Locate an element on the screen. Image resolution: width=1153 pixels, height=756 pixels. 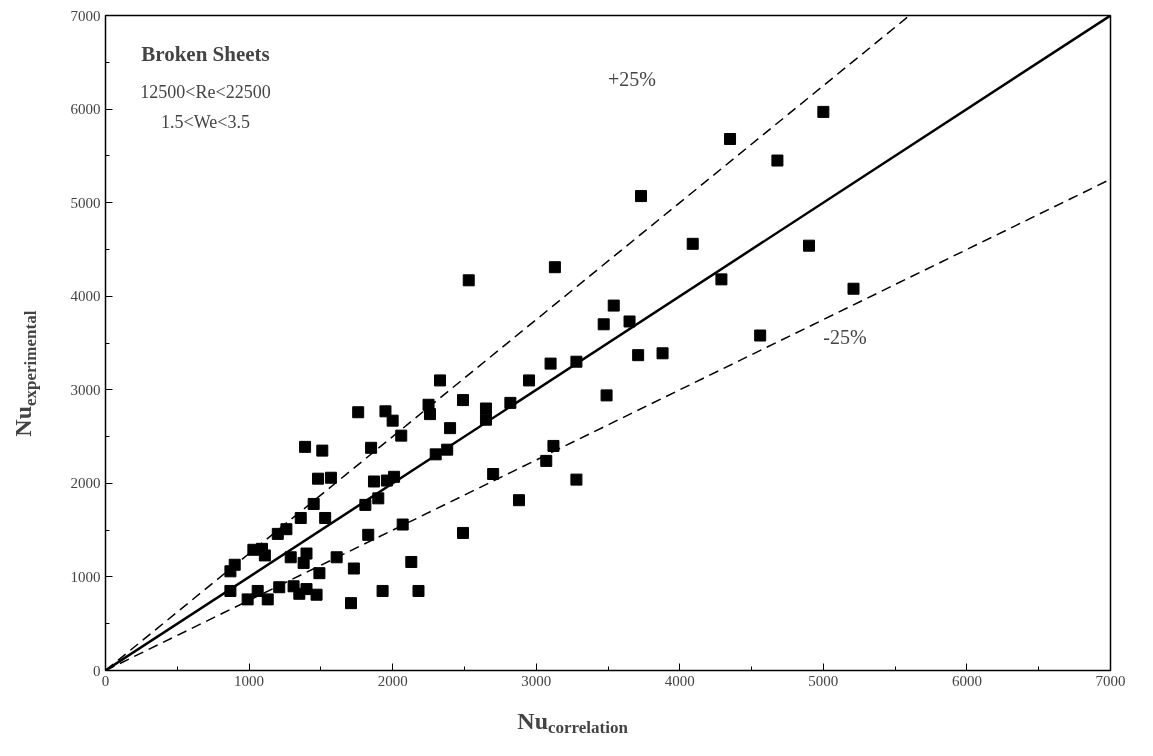
y-tick-label: 2000 is located at coordinates (85, 483).